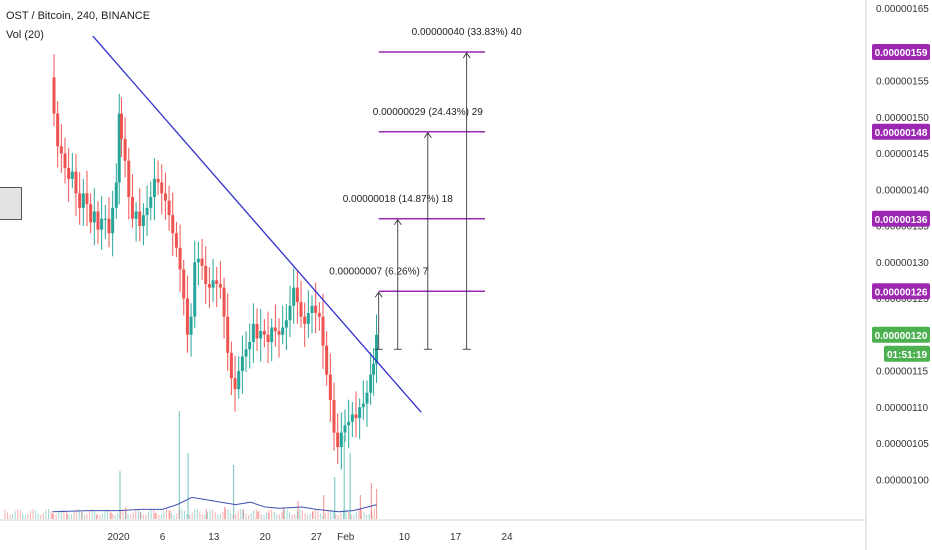 This screenshot has width=932, height=550. Describe the element at coordinates (456, 537) in the screenshot. I see `time-tick-label: 17` at that location.